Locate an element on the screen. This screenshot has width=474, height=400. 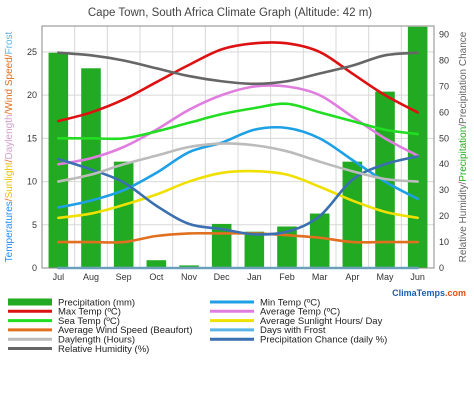
left-tick-label: 0 is located at coordinates (34, 268).